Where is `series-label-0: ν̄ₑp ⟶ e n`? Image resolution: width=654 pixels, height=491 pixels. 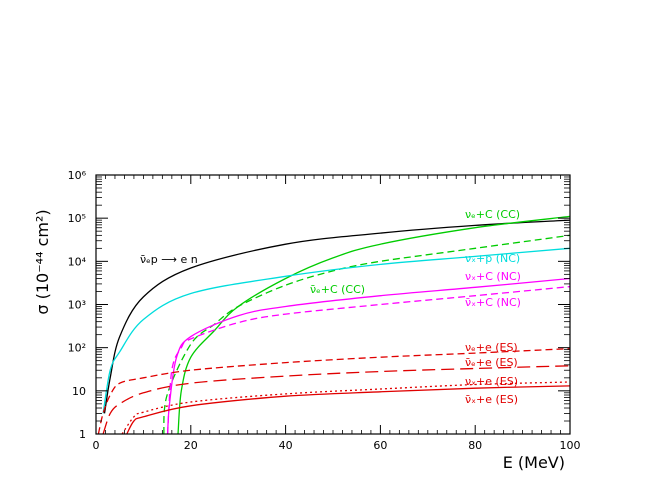 series-label-0: ν̄ₑp ⟶ e n is located at coordinates (169, 259).